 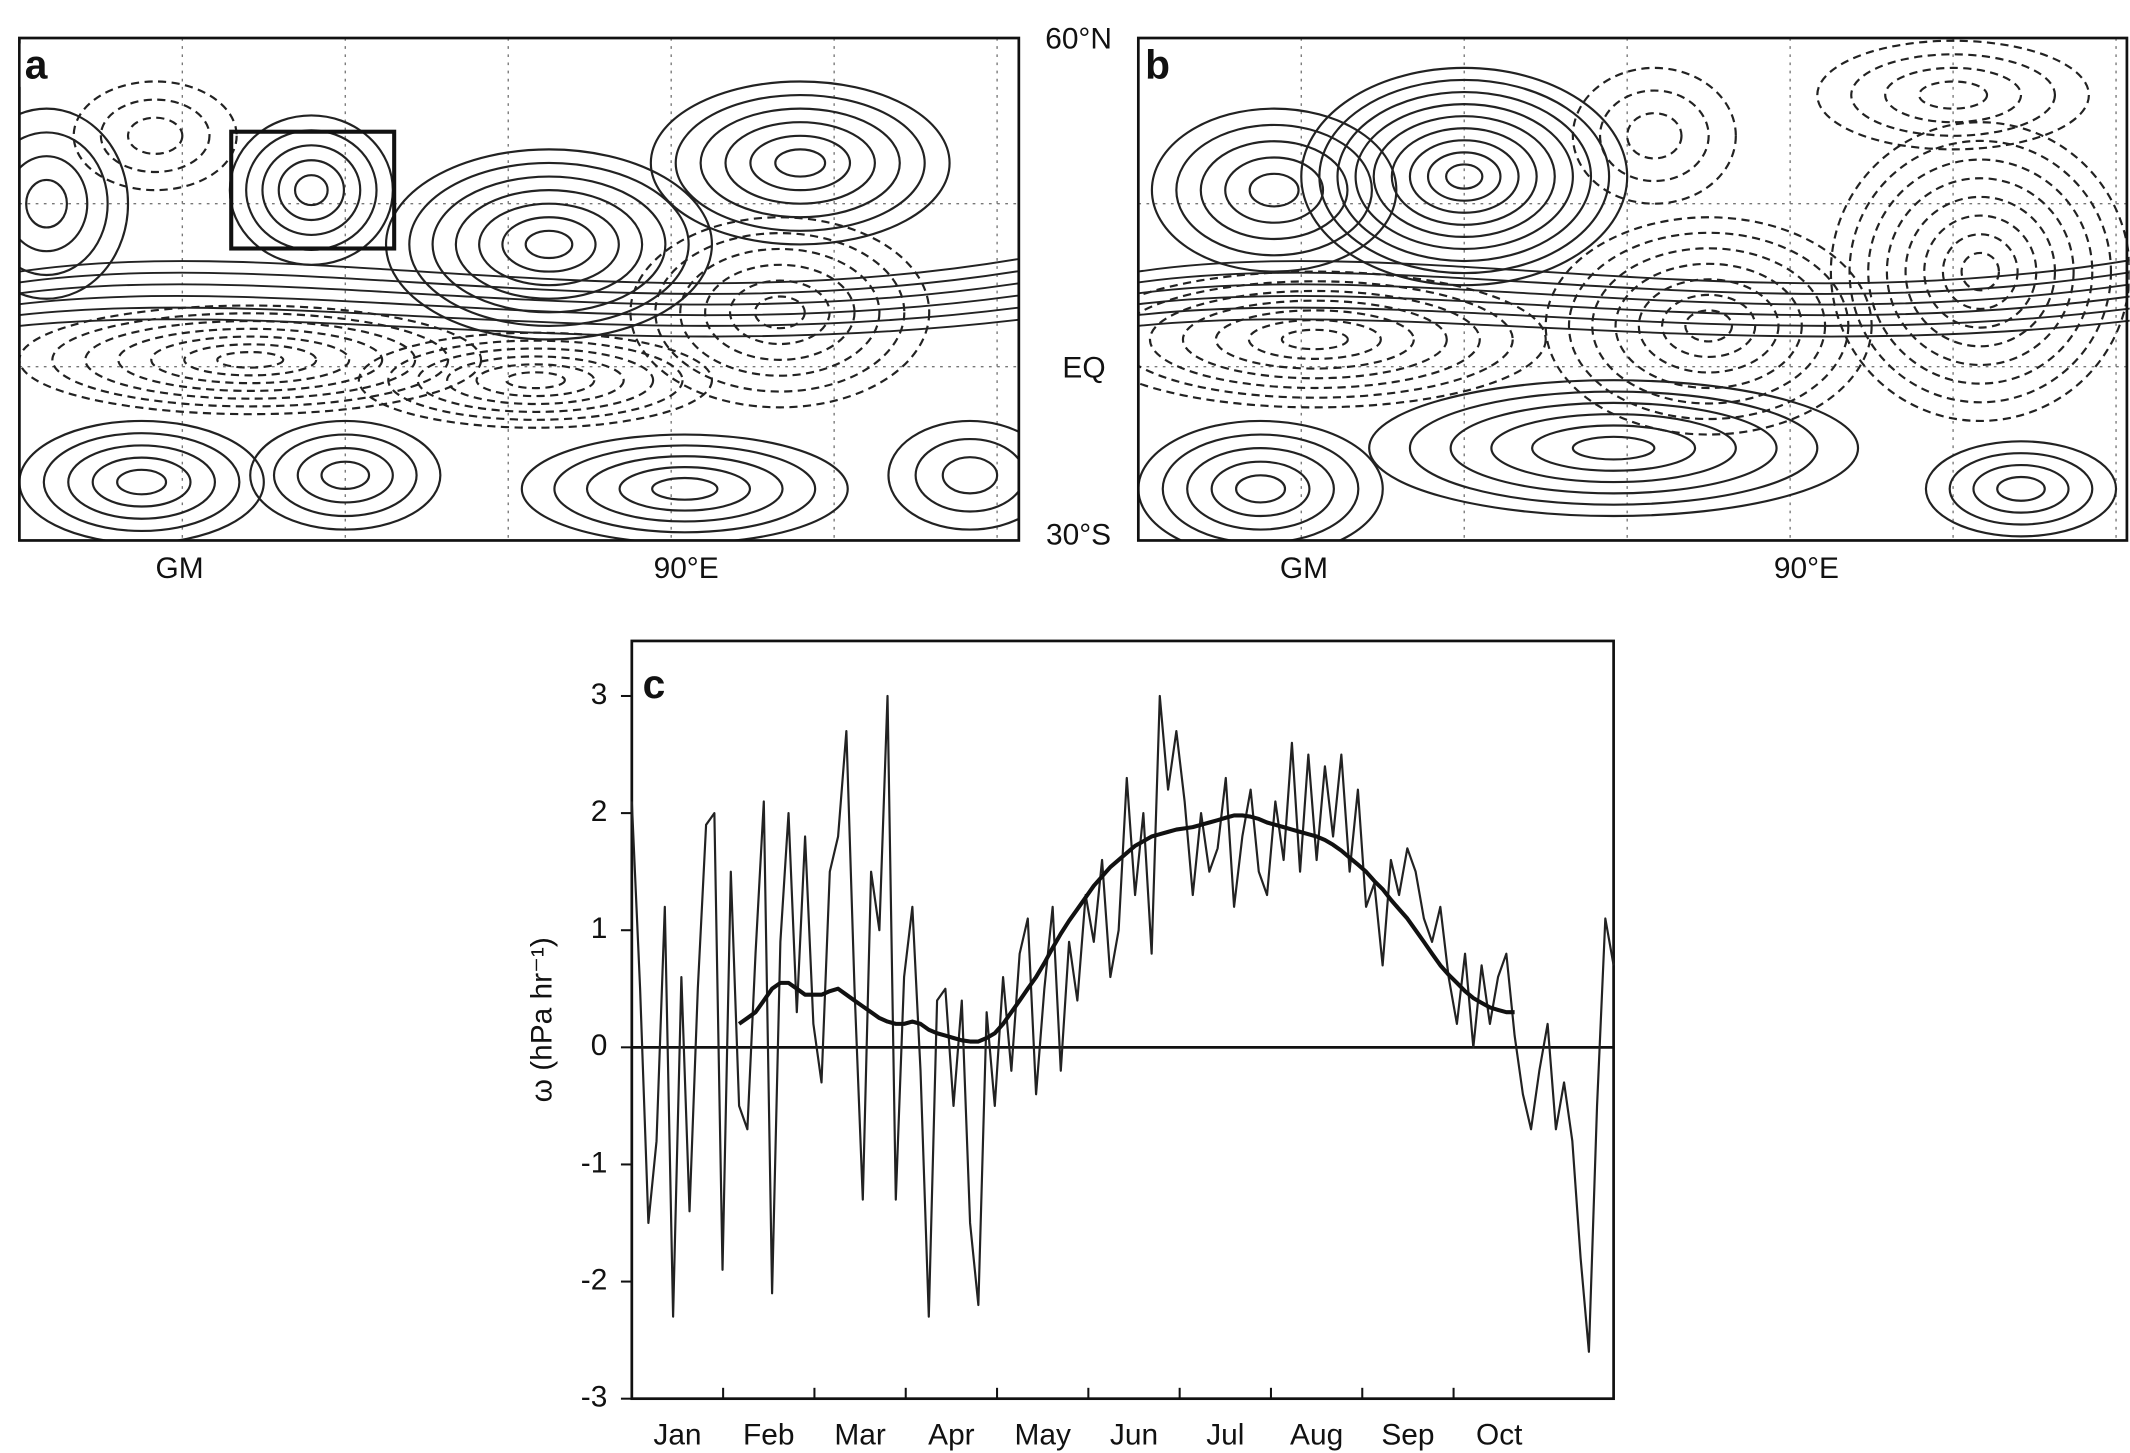 What do you see at coordinates (1078, 39) in the screenshot?
I see `lat-label: 60°N` at bounding box center [1078, 39].